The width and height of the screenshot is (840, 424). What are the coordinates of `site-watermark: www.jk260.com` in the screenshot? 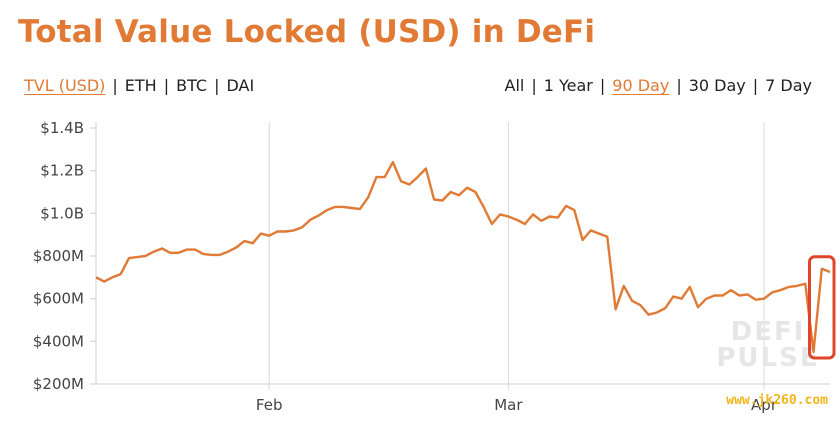 It's located at (777, 400).